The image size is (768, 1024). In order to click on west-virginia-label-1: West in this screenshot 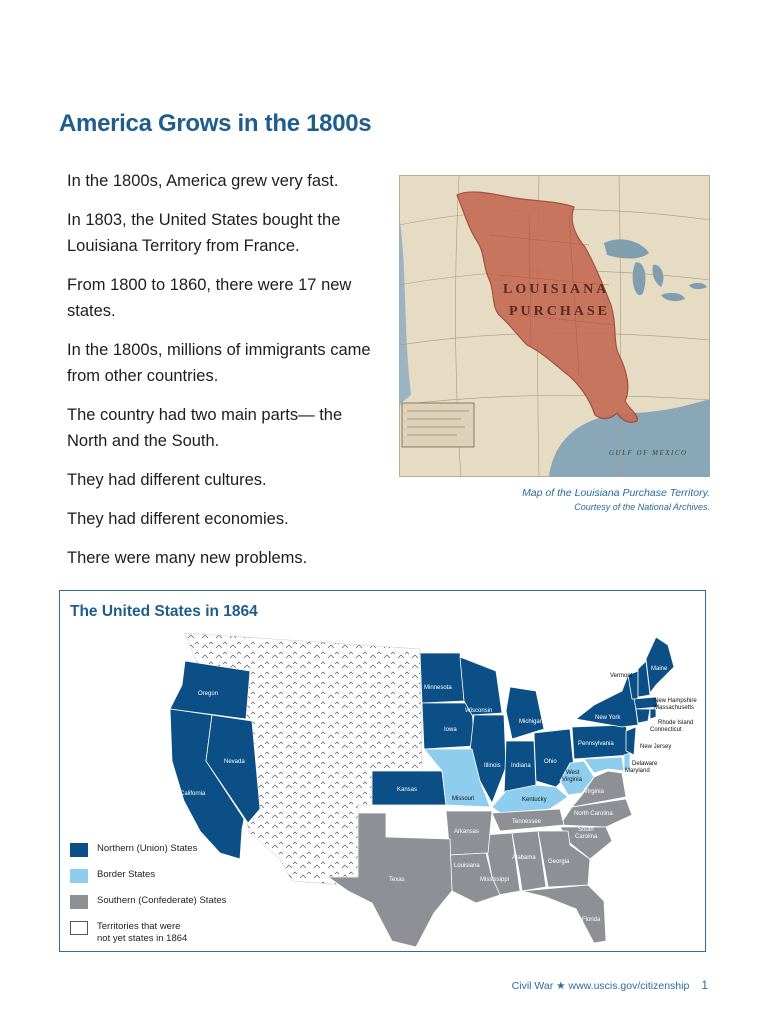, I will do `click(573, 773)`.